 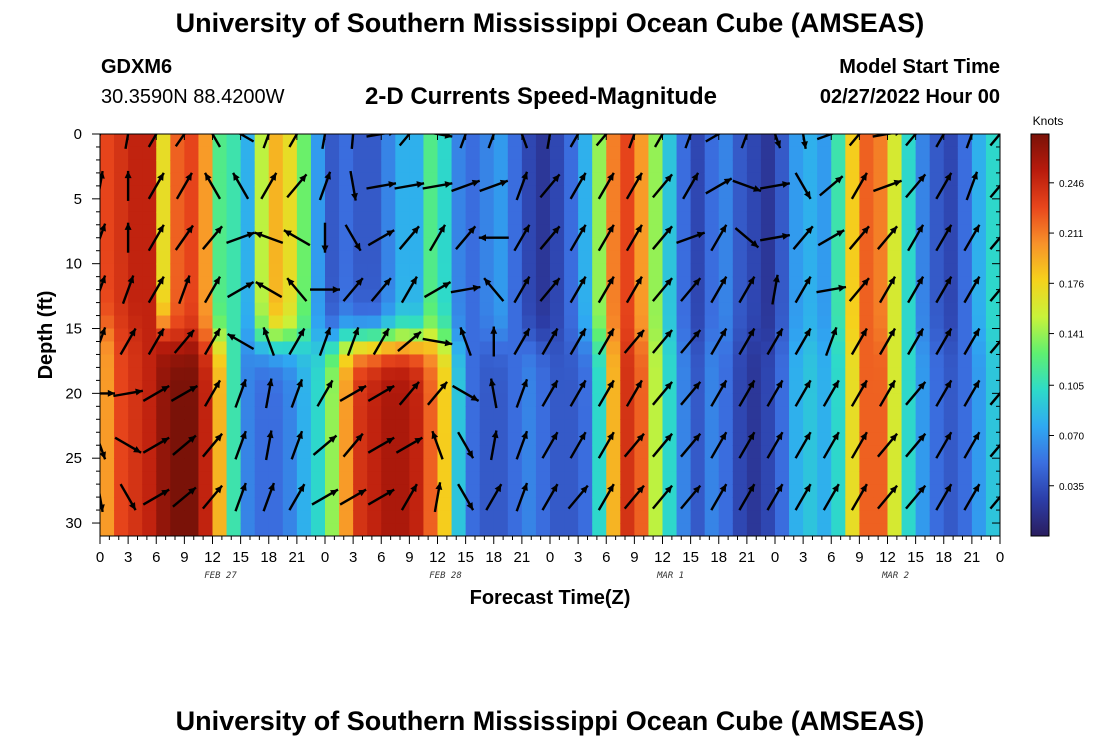 I want to click on x-tick-label: 9, so click(x=409, y=557).